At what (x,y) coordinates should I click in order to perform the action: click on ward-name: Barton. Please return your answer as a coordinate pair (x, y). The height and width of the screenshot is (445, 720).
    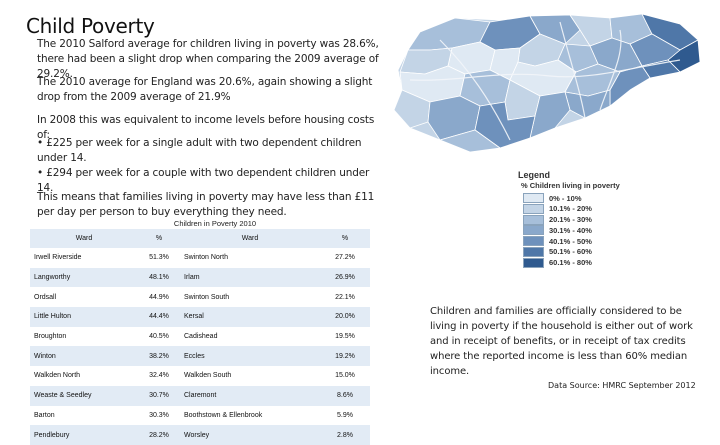
    Looking at the image, I should click on (84, 415).